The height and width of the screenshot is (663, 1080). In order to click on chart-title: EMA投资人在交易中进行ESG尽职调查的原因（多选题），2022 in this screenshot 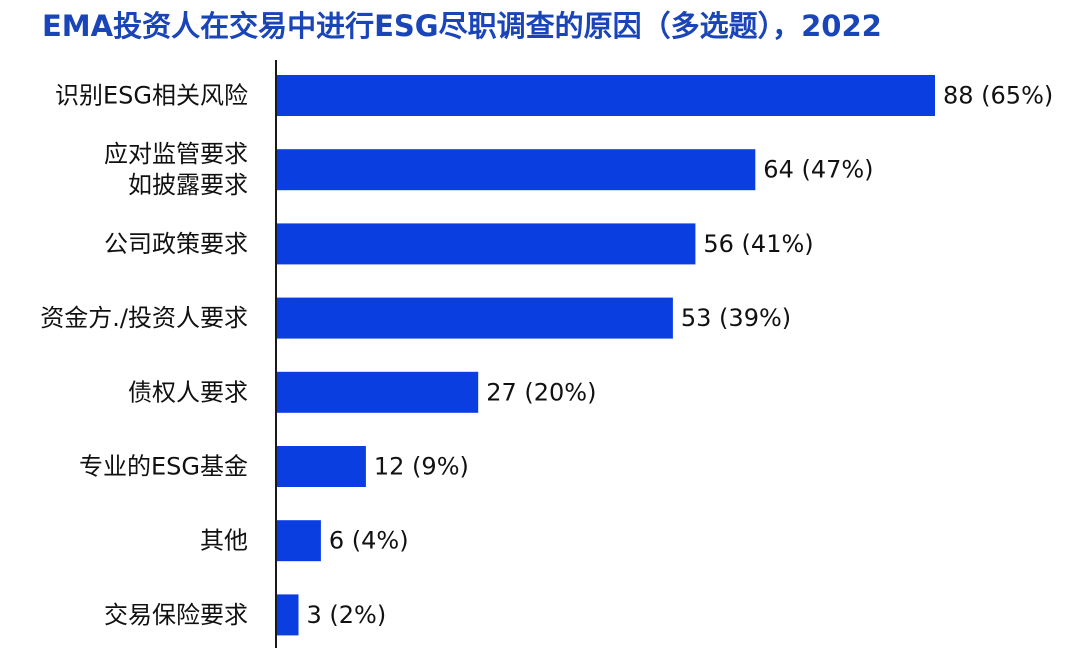, I will do `click(462, 26)`.